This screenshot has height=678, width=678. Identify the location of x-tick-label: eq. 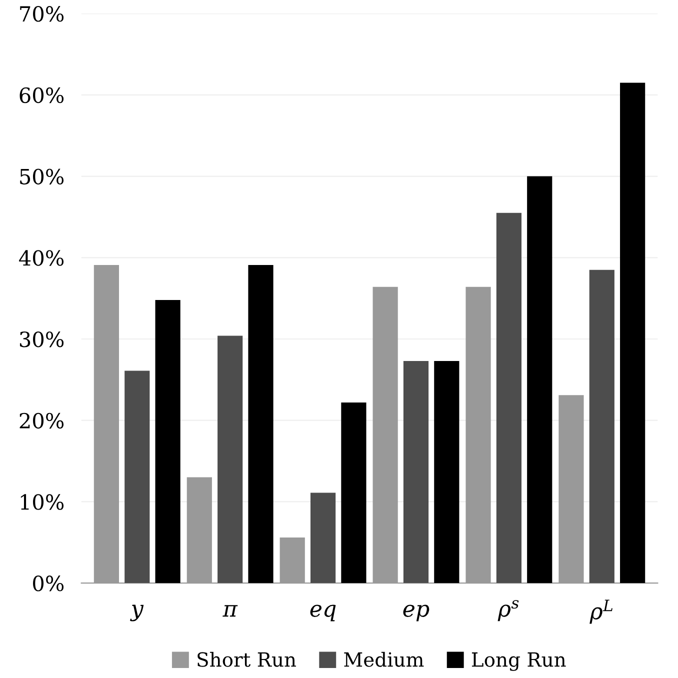
(323, 613).